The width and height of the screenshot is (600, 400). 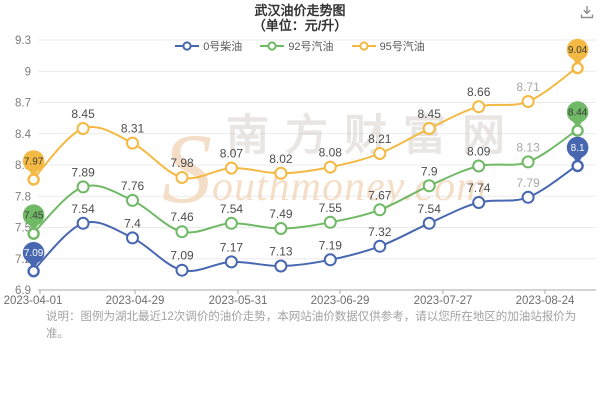 What do you see at coordinates (479, 152) in the screenshot?
I see `data-point-label: 8.09` at bounding box center [479, 152].